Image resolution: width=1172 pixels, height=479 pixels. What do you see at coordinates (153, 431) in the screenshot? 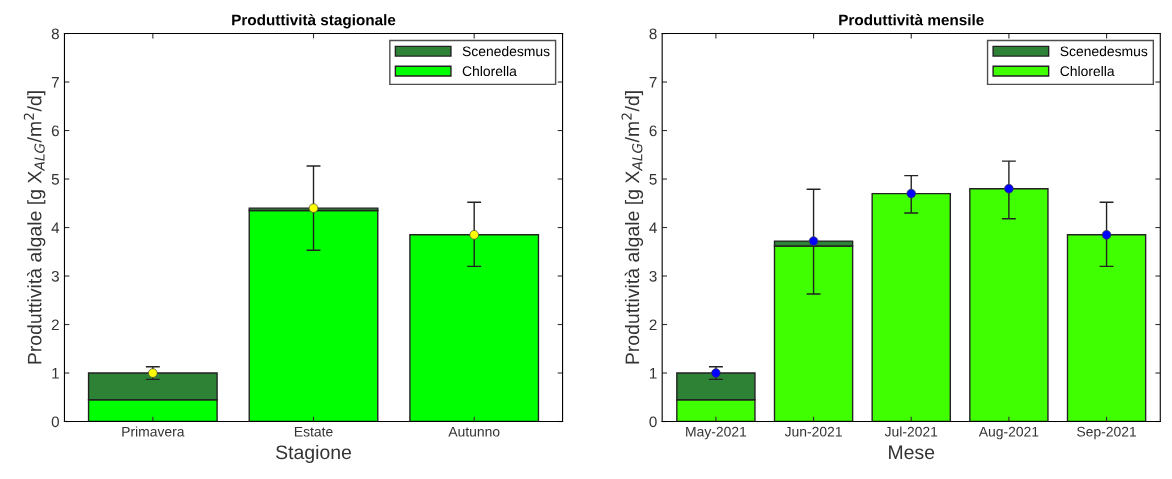
I see `x-tick-label: Primavera` at bounding box center [153, 431].